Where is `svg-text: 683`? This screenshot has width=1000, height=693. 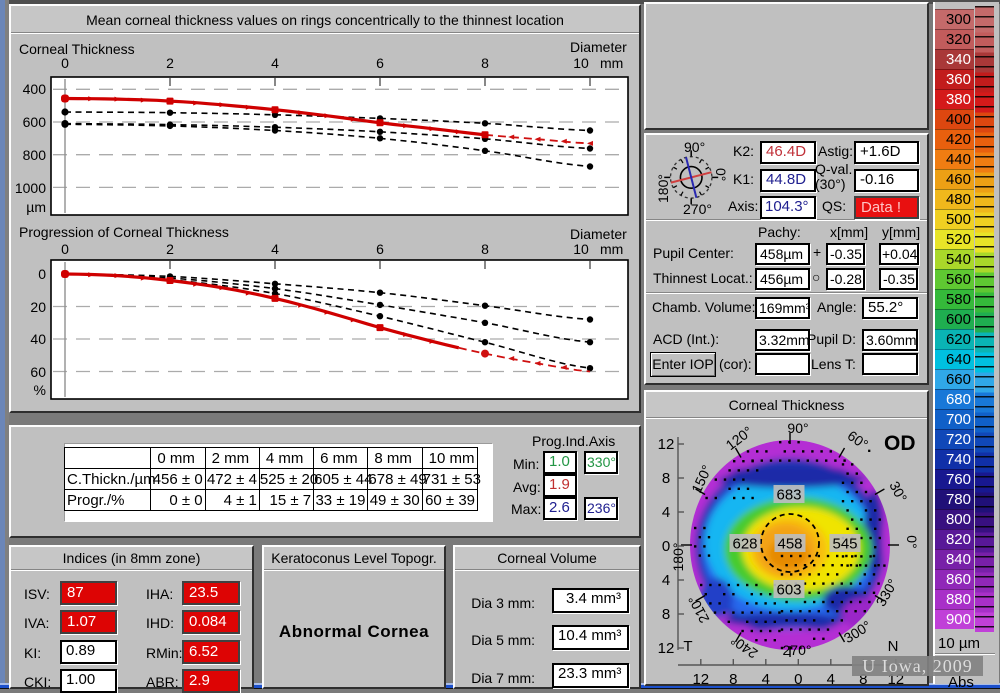
svg-text: 683 is located at coordinates (788, 495).